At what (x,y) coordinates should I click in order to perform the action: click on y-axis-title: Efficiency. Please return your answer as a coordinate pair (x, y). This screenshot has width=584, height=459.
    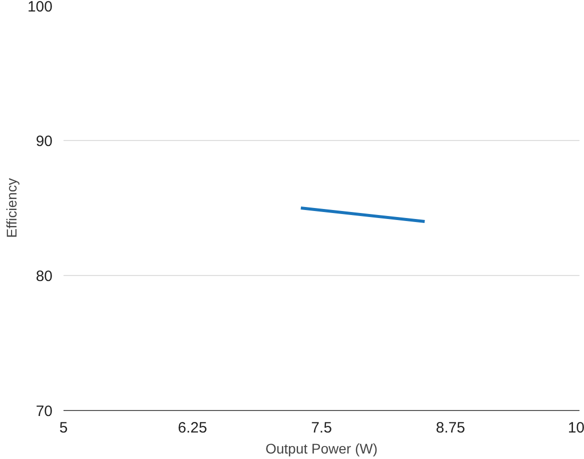
    Looking at the image, I should click on (11, 208).